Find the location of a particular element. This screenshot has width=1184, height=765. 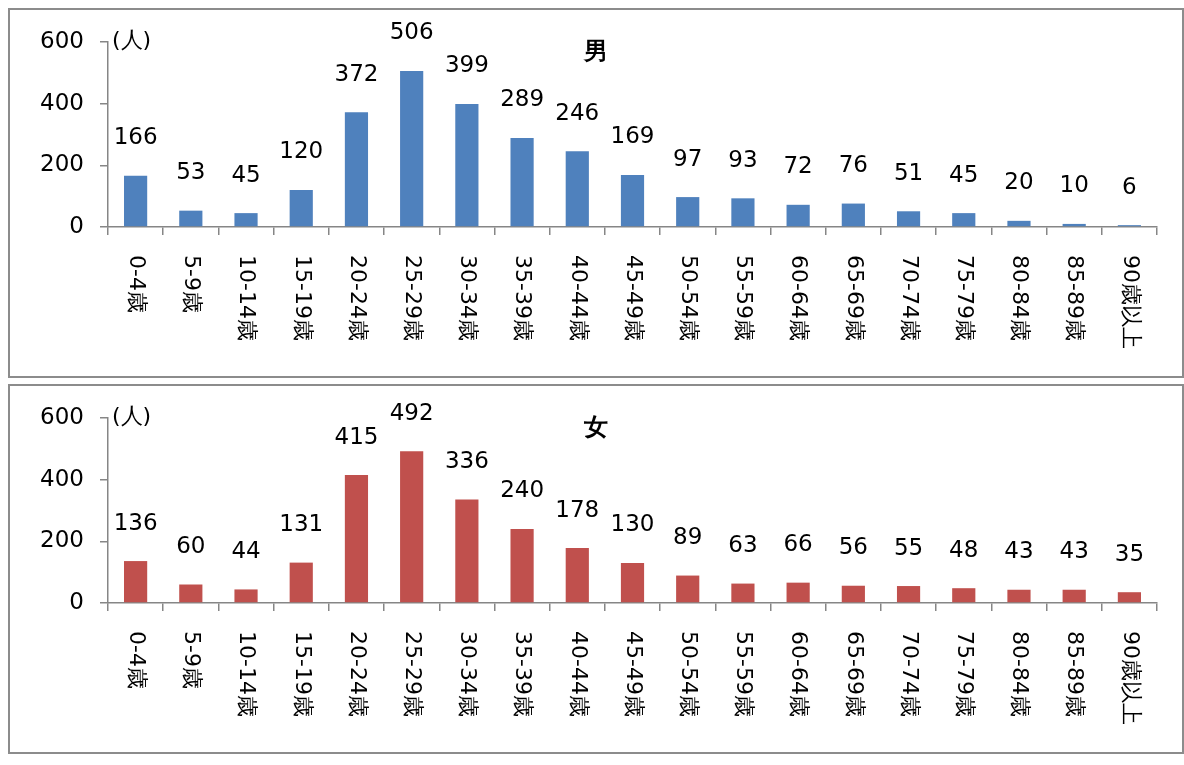

data-label: 97 is located at coordinates (688, 157).